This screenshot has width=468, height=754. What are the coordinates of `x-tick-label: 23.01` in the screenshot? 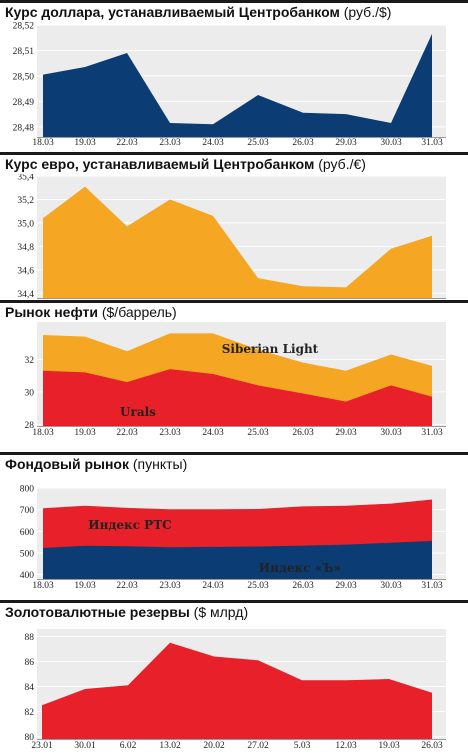 It's located at (42, 746).